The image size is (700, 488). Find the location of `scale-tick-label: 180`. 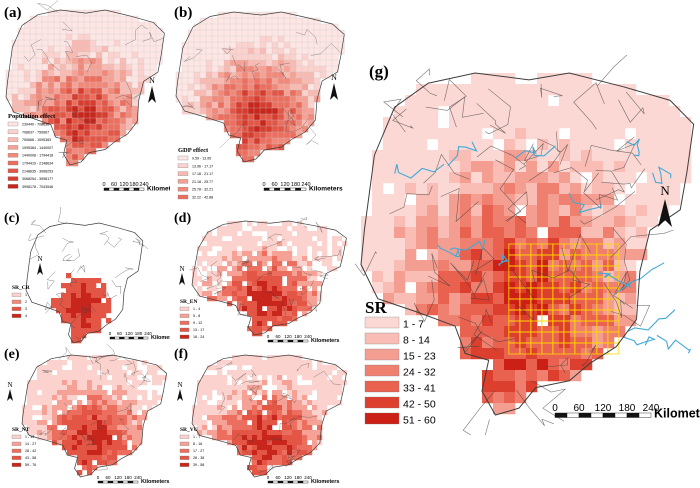

scale-tick-label: 180 is located at coordinates (298, 336).